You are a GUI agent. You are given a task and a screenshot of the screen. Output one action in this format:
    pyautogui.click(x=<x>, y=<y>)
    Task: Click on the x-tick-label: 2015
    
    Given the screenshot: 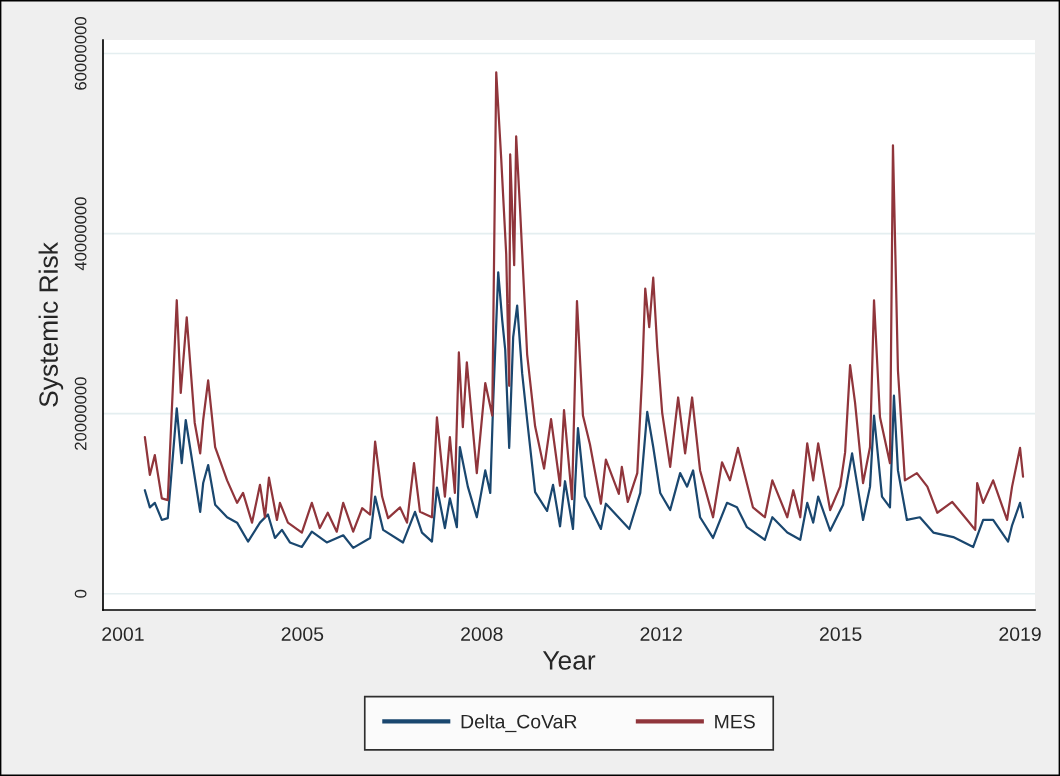 What is the action you would take?
    pyautogui.click(x=840, y=634)
    